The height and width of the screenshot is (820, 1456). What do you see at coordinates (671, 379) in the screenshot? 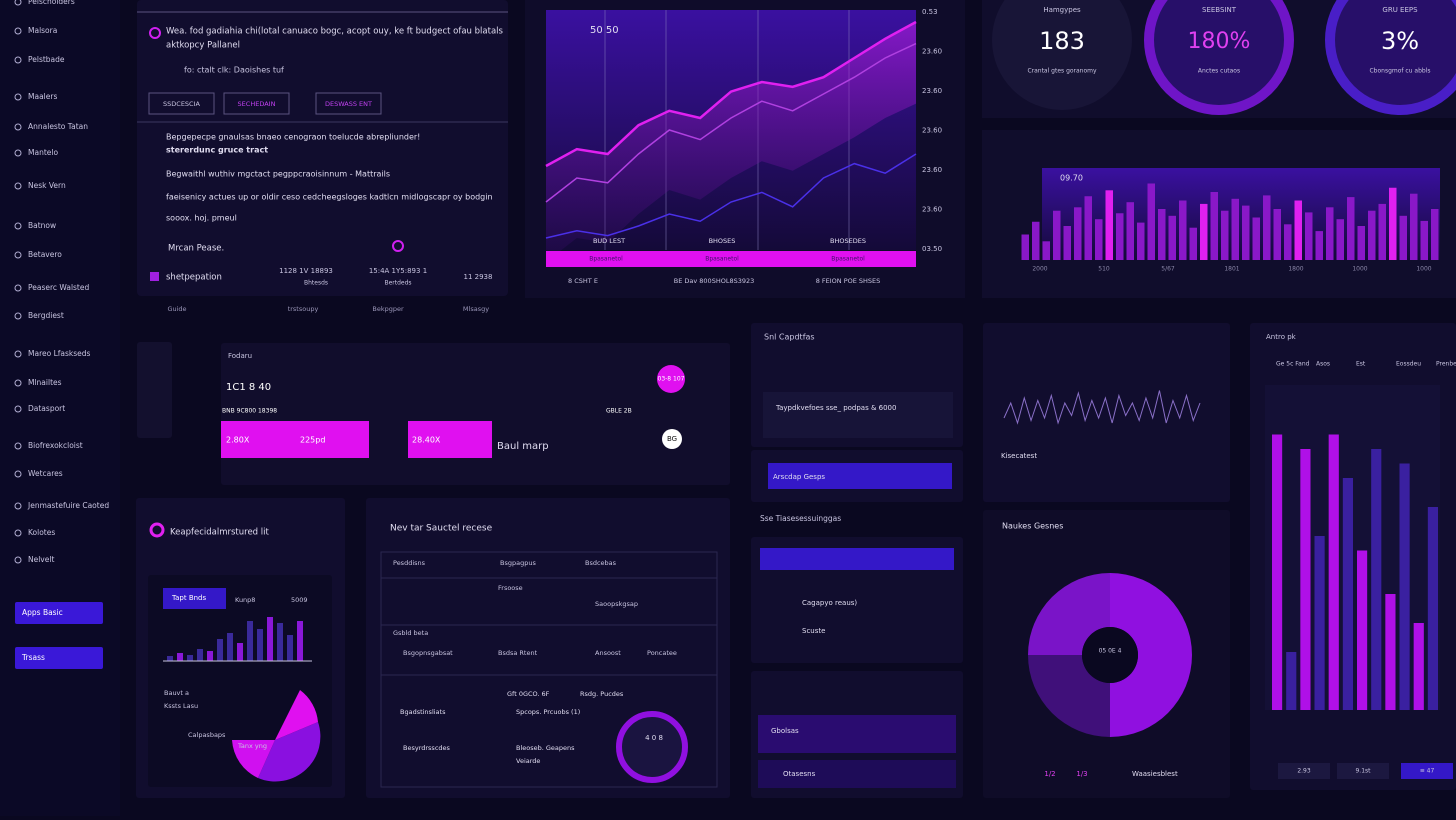
I see `label: 03-8 107` at bounding box center [671, 379].